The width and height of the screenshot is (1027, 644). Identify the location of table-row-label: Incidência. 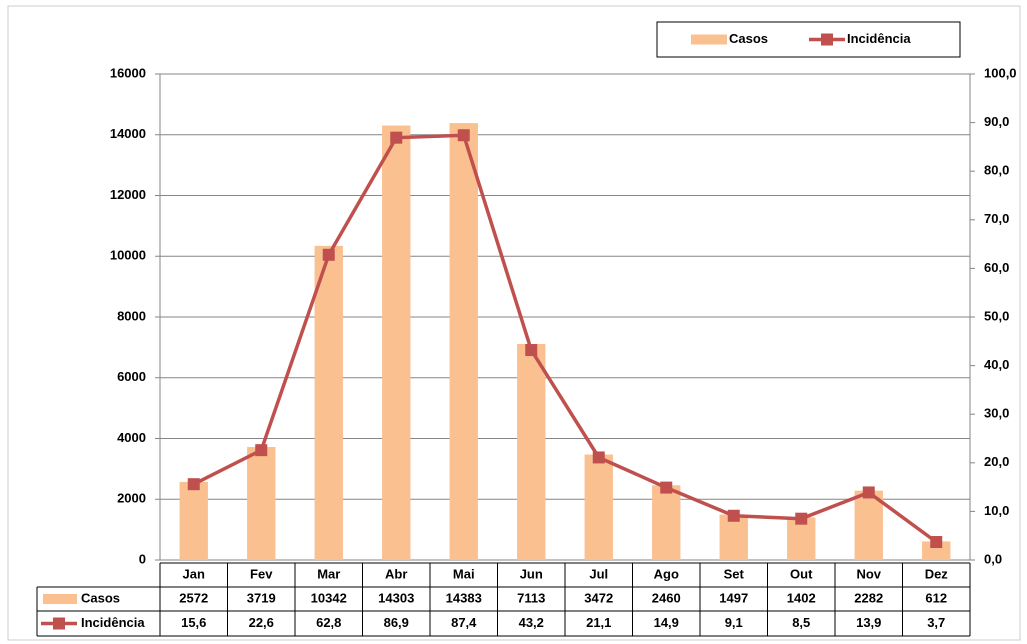
(113, 622).